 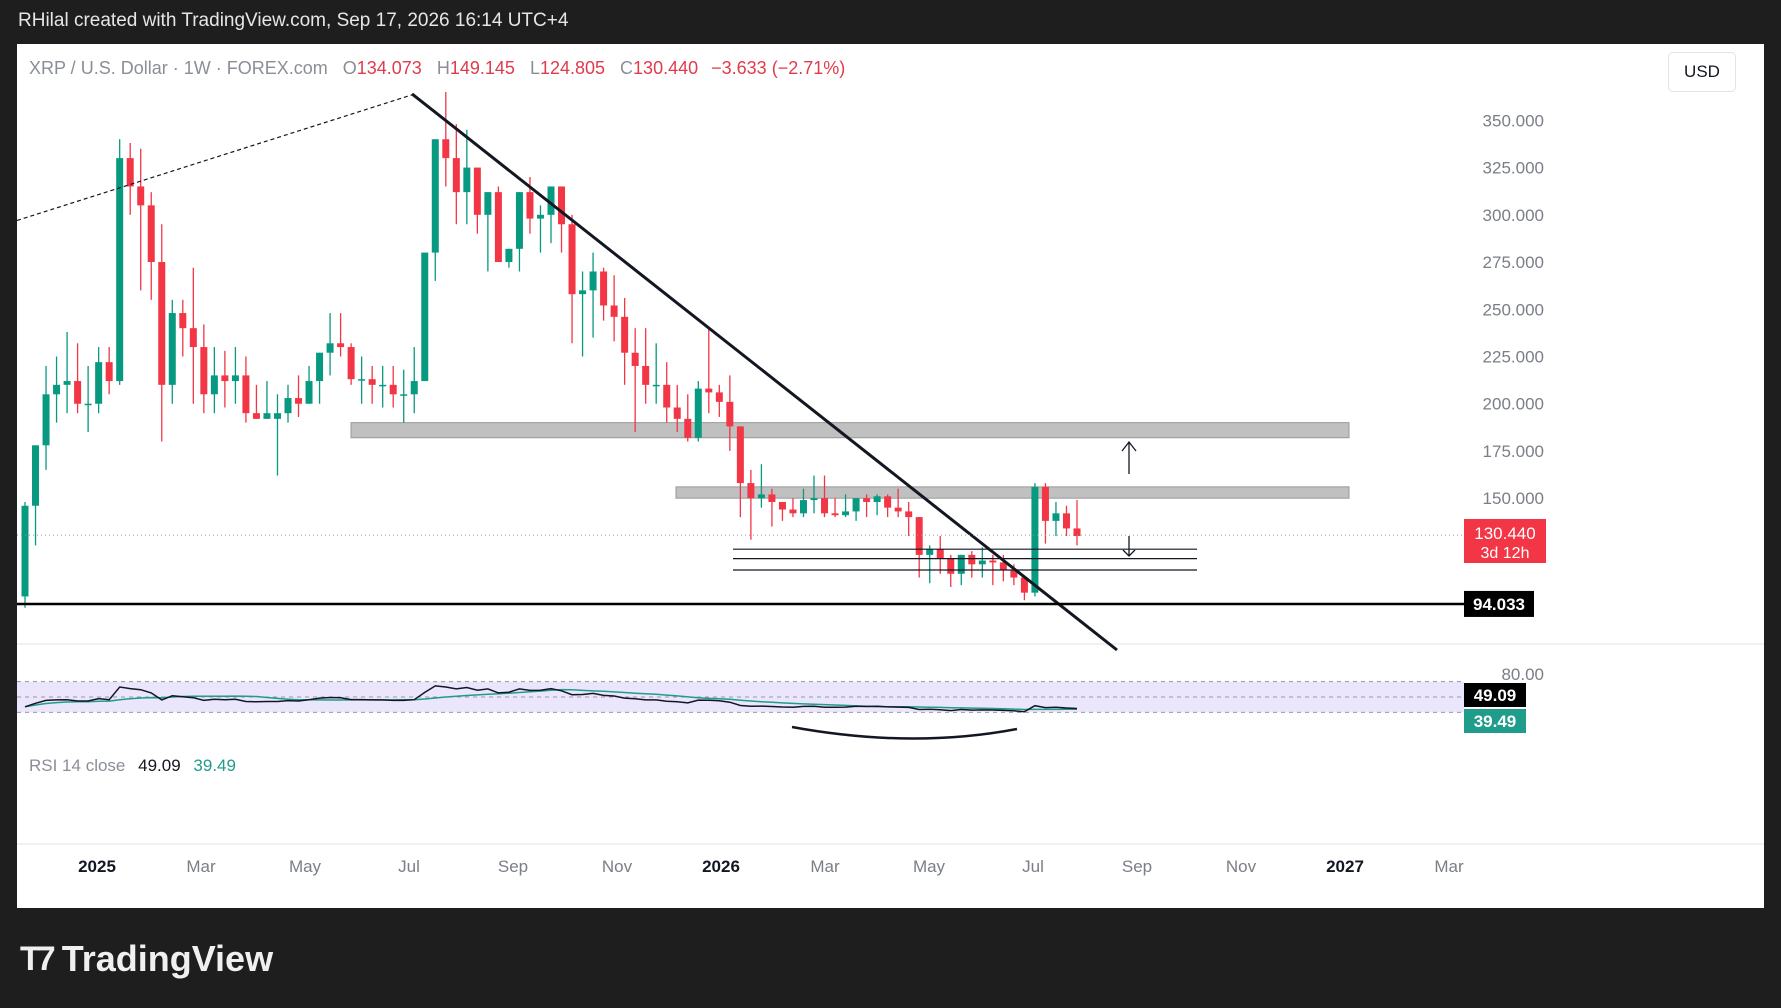 I want to click on price-tick: 150.000, so click(x=1513, y=498).